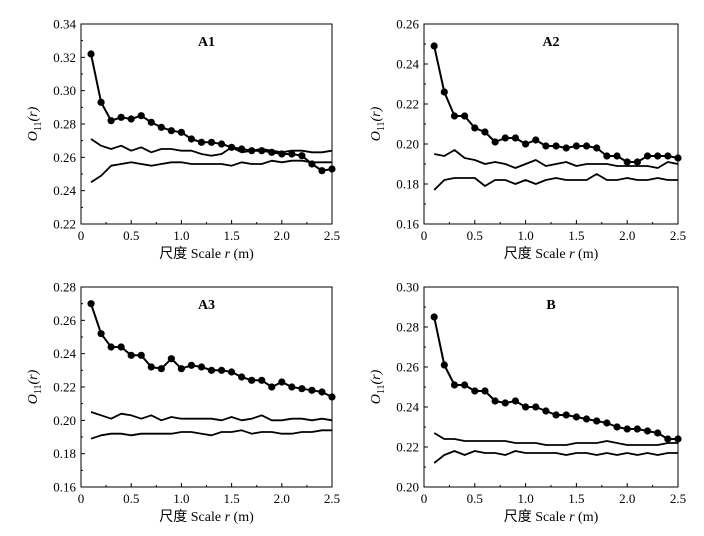 Image resolution: width=704 pixels, height=536 pixels. Describe the element at coordinates (555, 378) in the screenshot. I see `observed-series-line` at that location.